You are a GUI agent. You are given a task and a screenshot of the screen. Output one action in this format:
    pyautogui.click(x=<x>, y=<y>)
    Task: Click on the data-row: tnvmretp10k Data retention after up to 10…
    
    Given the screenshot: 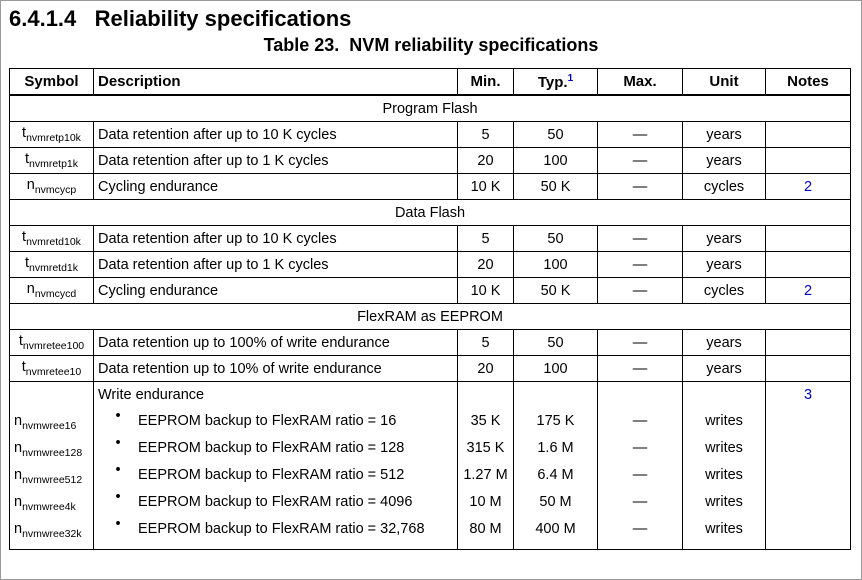 What is the action you would take?
    pyautogui.click(x=430, y=134)
    